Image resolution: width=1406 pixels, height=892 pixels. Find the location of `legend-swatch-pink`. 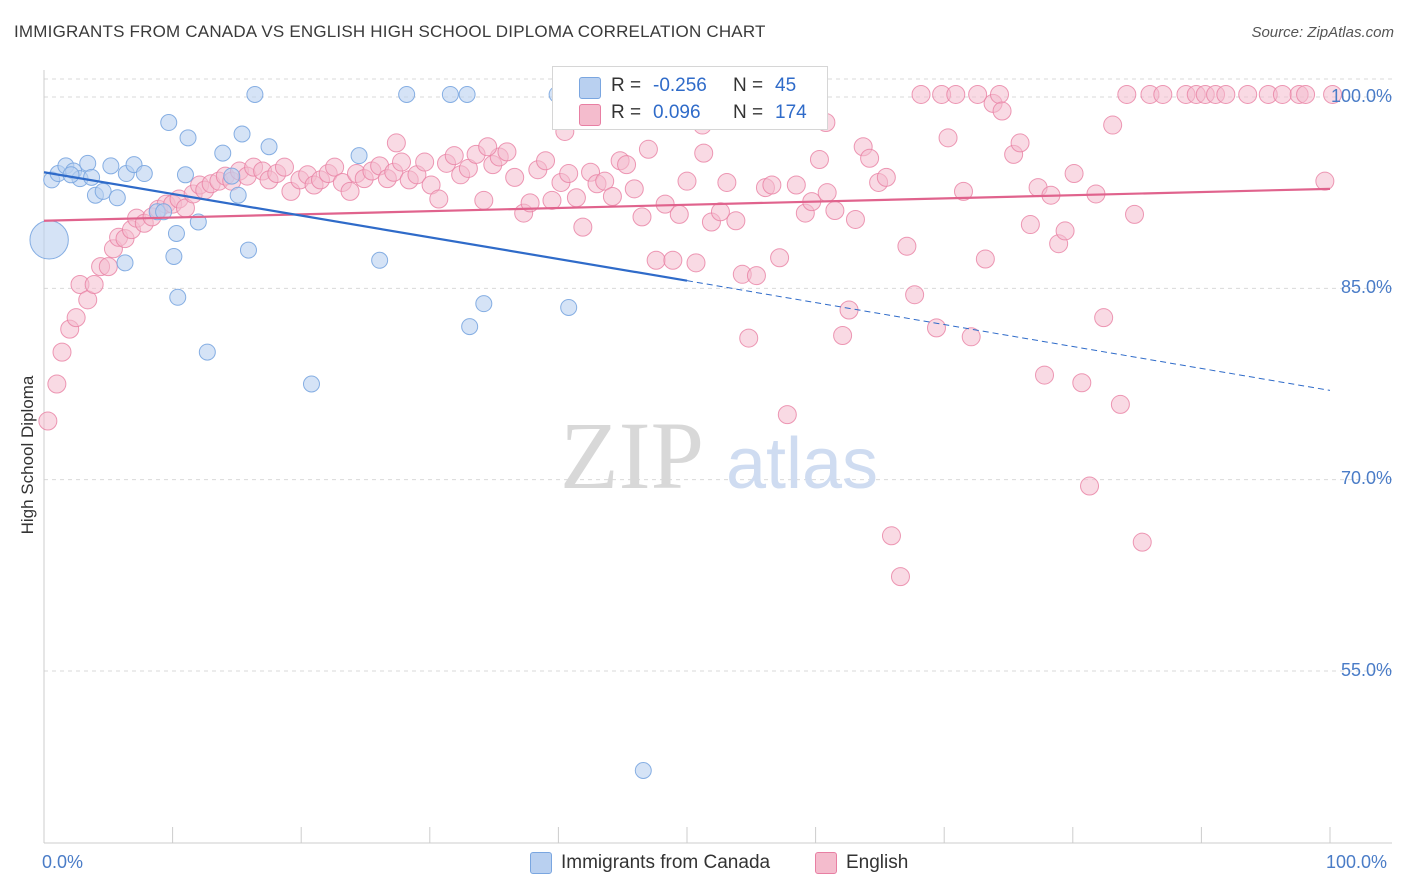

legend-swatch-pink is located at coordinates (590, 115).